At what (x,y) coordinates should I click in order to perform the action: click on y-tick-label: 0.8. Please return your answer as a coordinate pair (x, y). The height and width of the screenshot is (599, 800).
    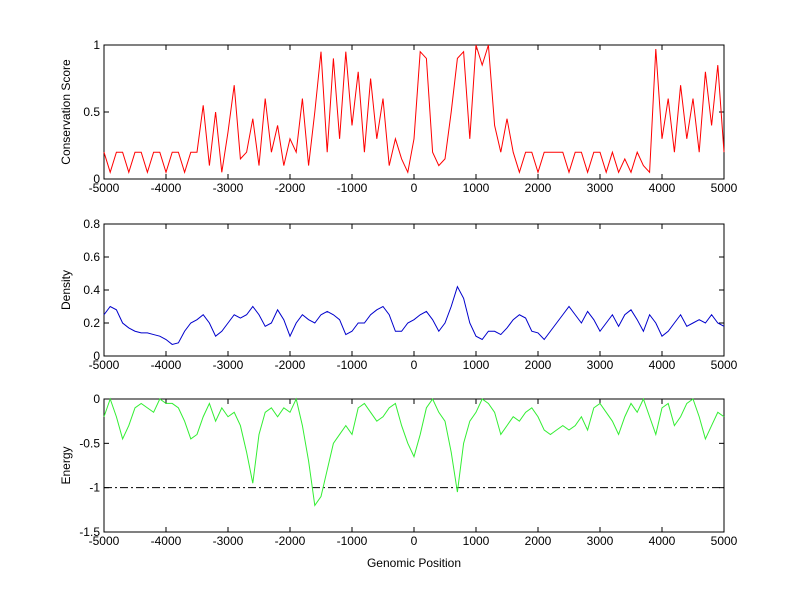
    Looking at the image, I should click on (91, 224).